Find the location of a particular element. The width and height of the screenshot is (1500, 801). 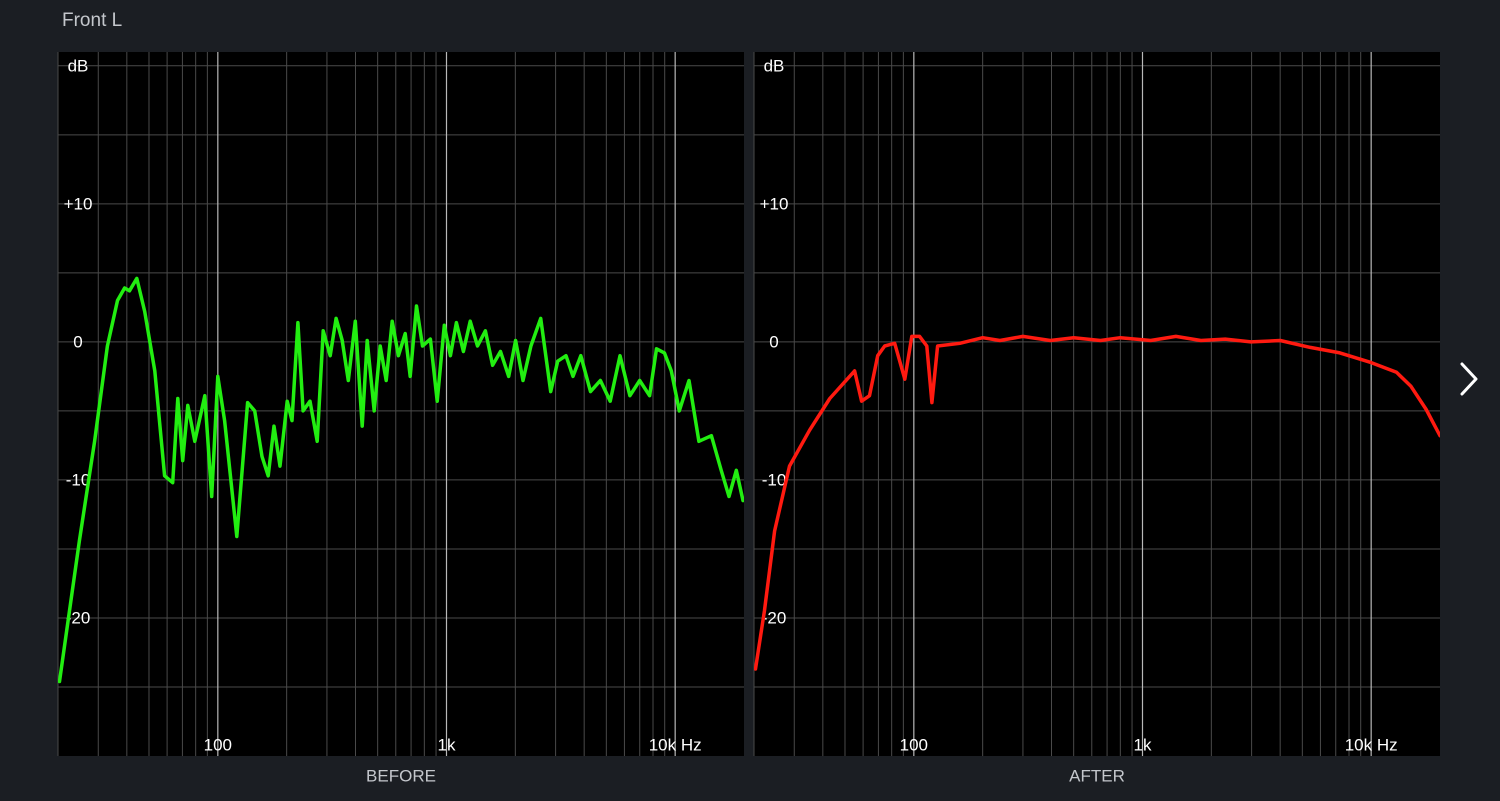

chevron-icon is located at coordinates (1469, 379).